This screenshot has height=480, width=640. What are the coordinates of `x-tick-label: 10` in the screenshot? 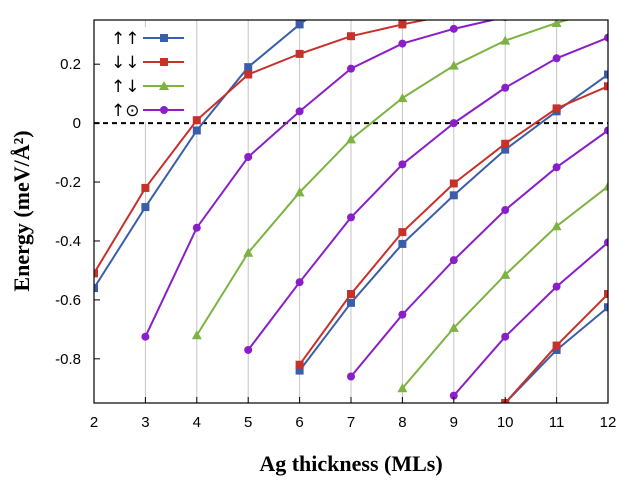 It's located at (505, 422).